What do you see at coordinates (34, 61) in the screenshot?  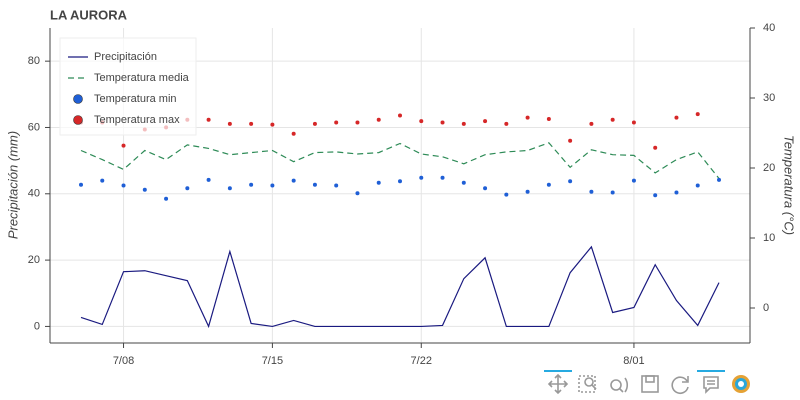 I see `y-tick-label: 80` at bounding box center [34, 61].